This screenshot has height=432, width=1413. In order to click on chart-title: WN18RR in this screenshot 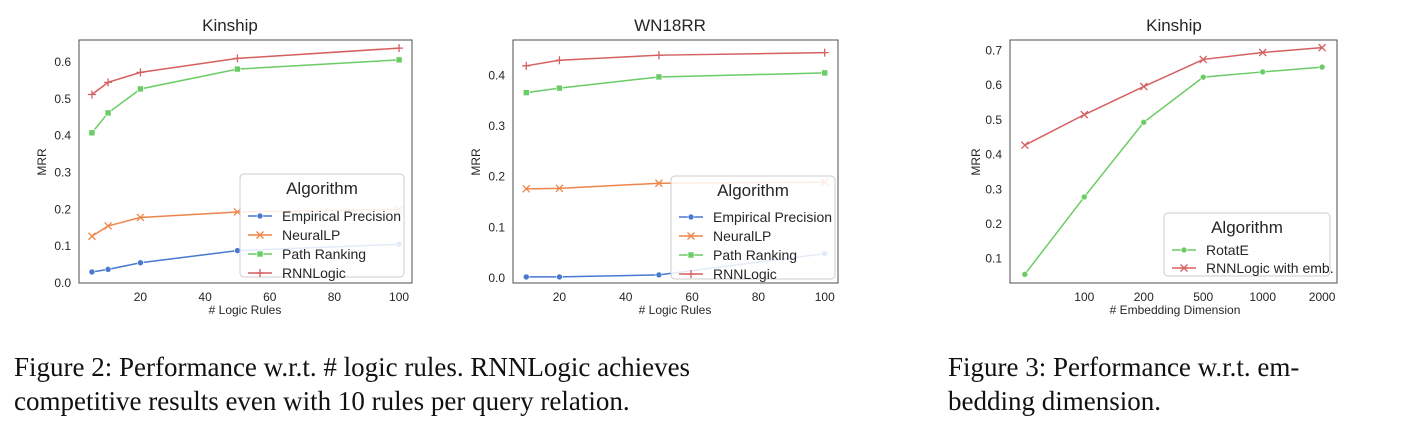, I will do `click(670, 25)`.